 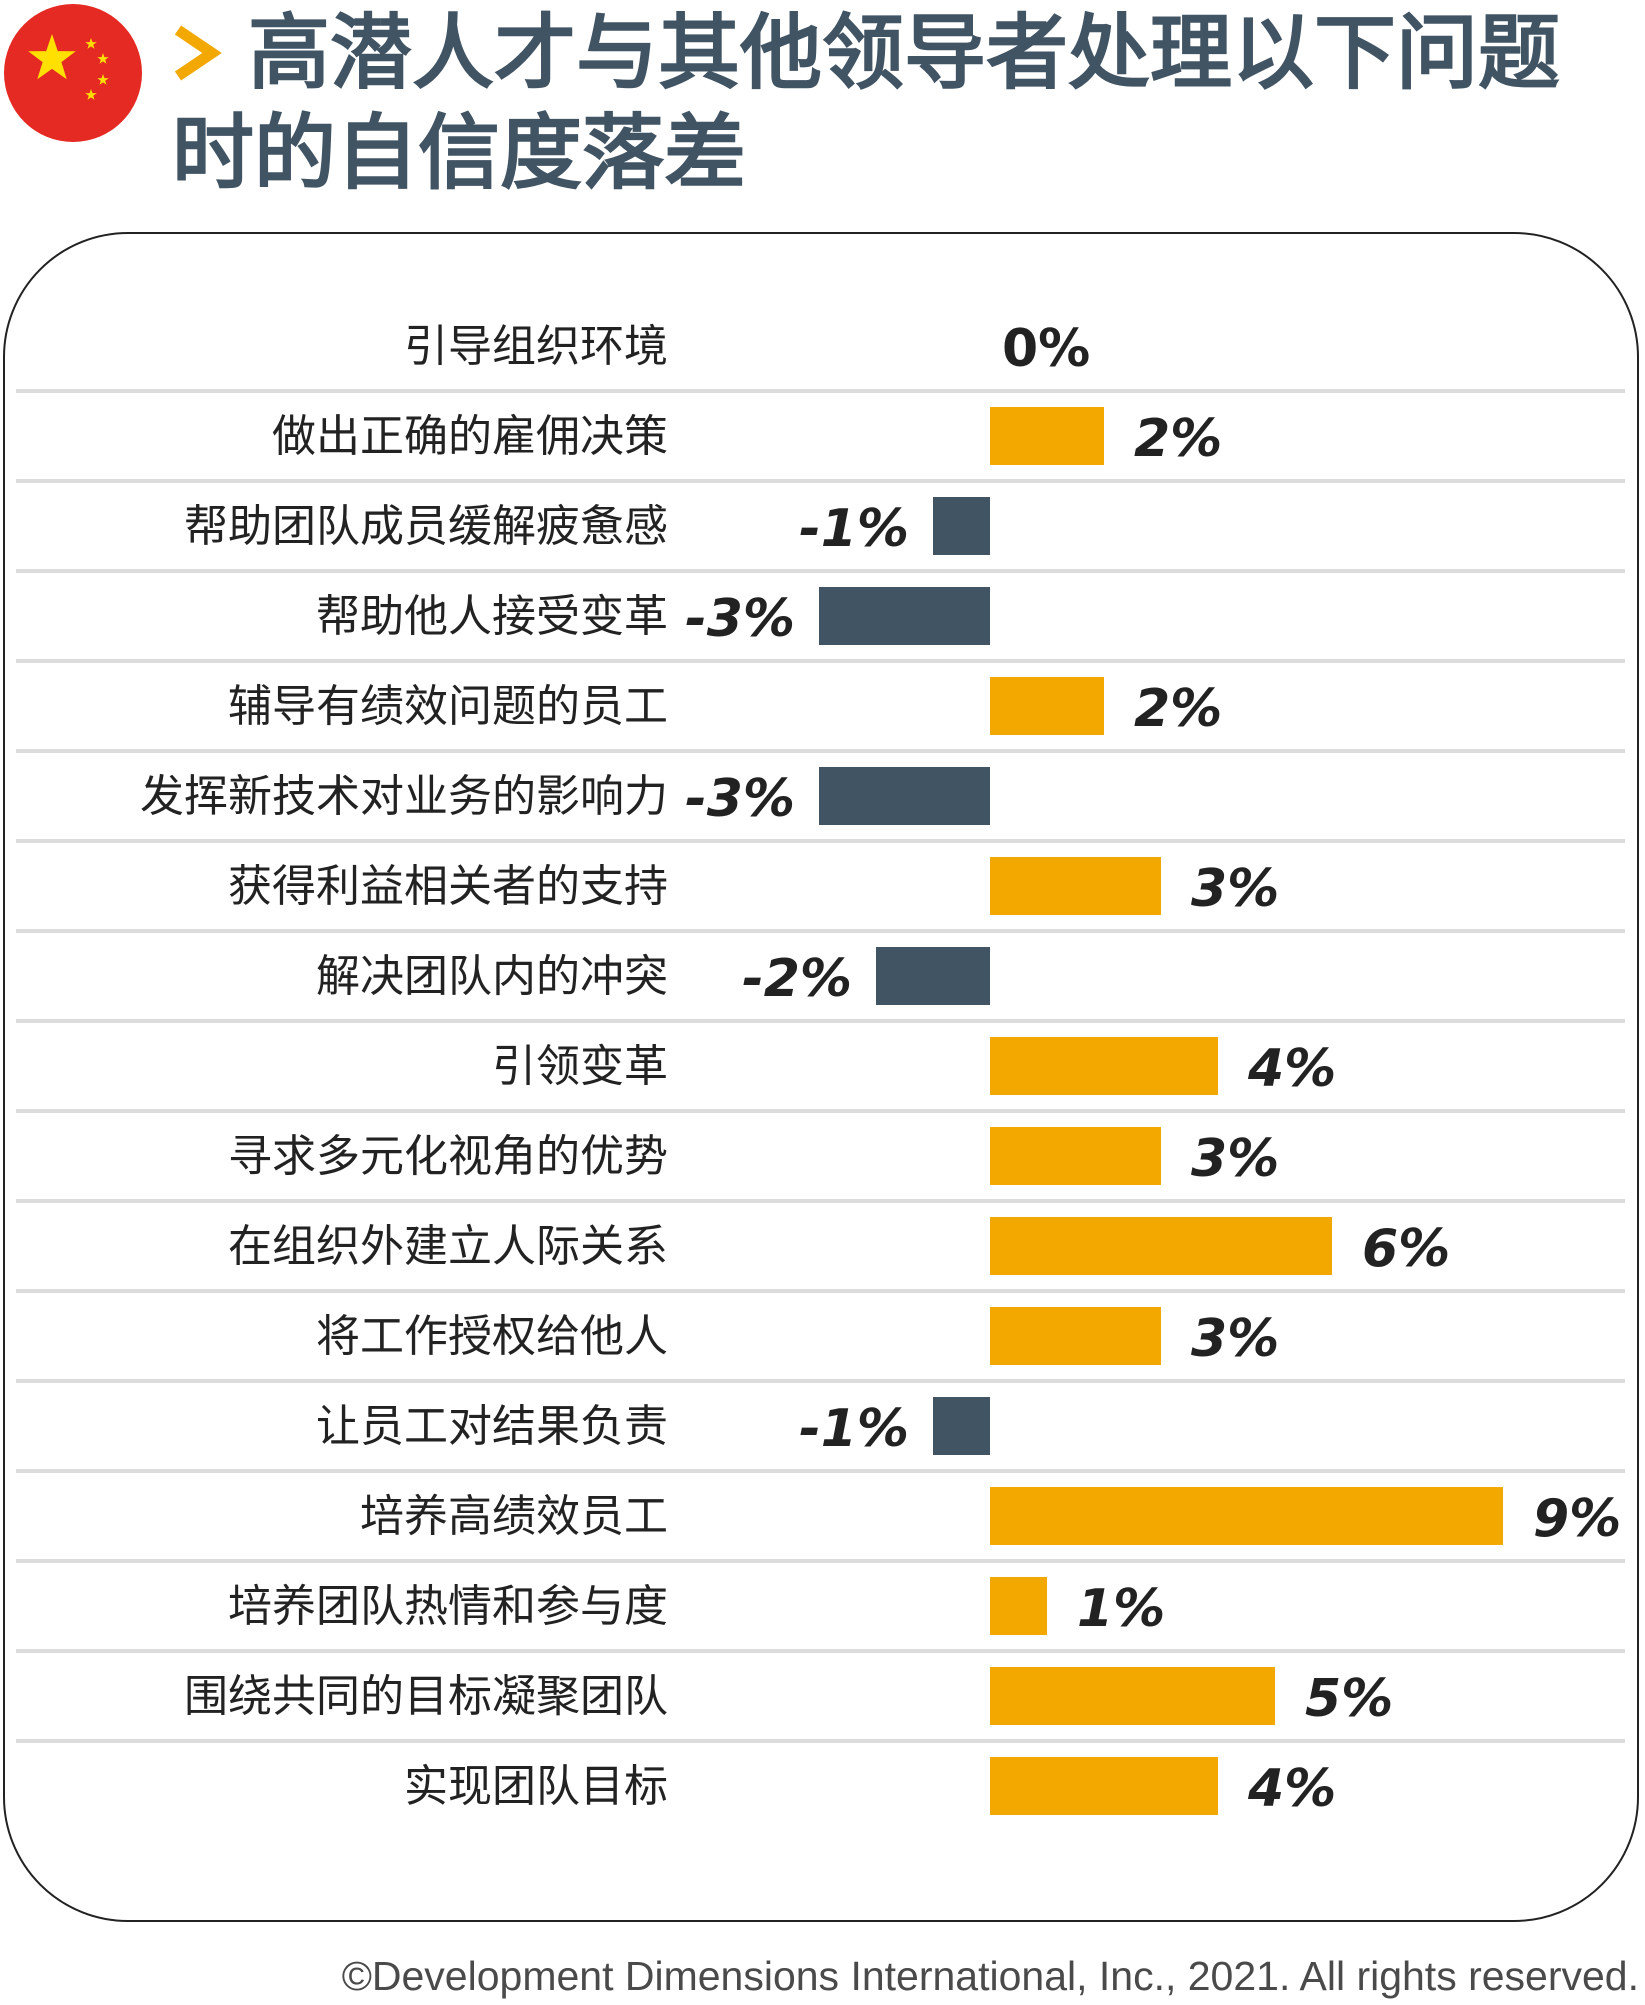 What do you see at coordinates (904, 53) in the screenshot?
I see `title-line-1: 高潜人才与其他领导者处理以下问题` at bounding box center [904, 53].